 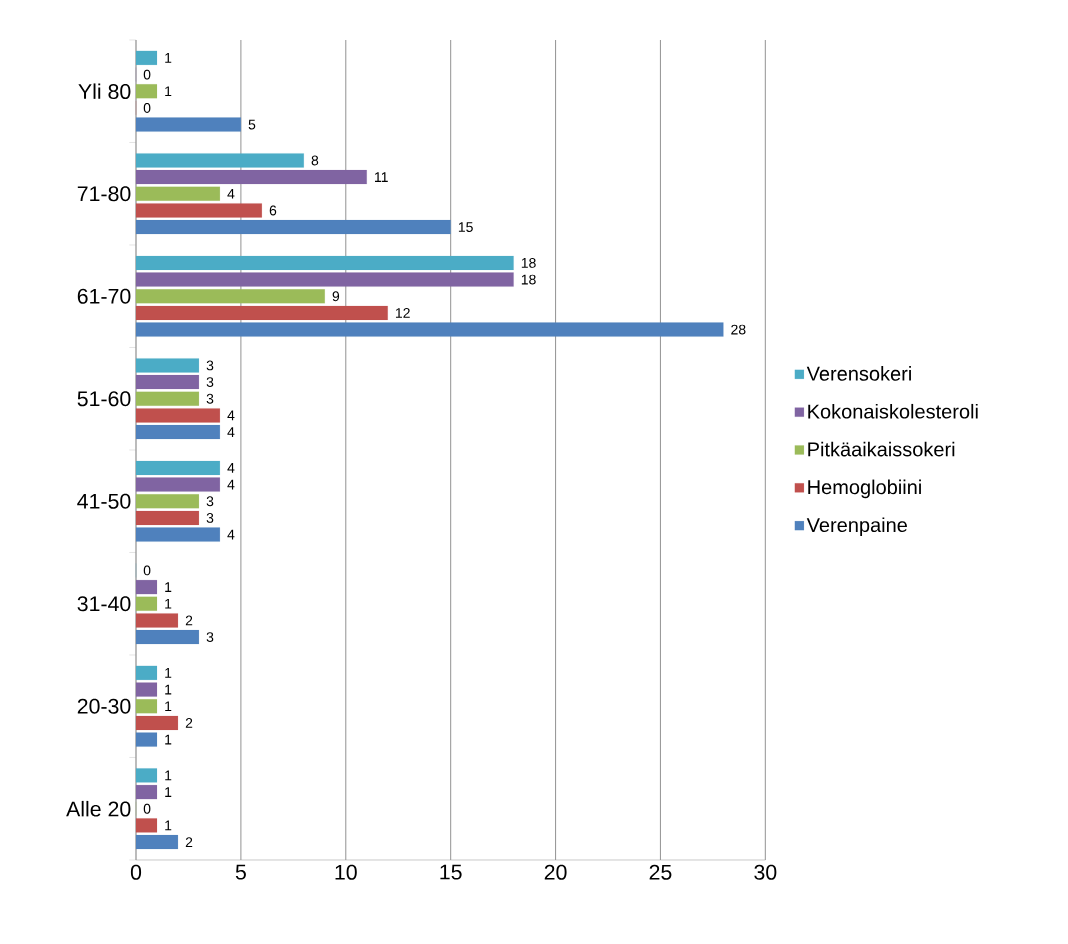 I want to click on data-label: 6, so click(x=273, y=210).